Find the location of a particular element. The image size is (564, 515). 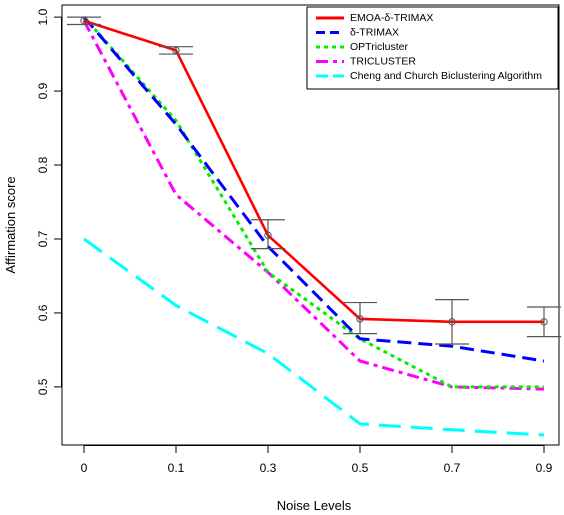

legend-label: OPTricluster is located at coordinates (379, 47).